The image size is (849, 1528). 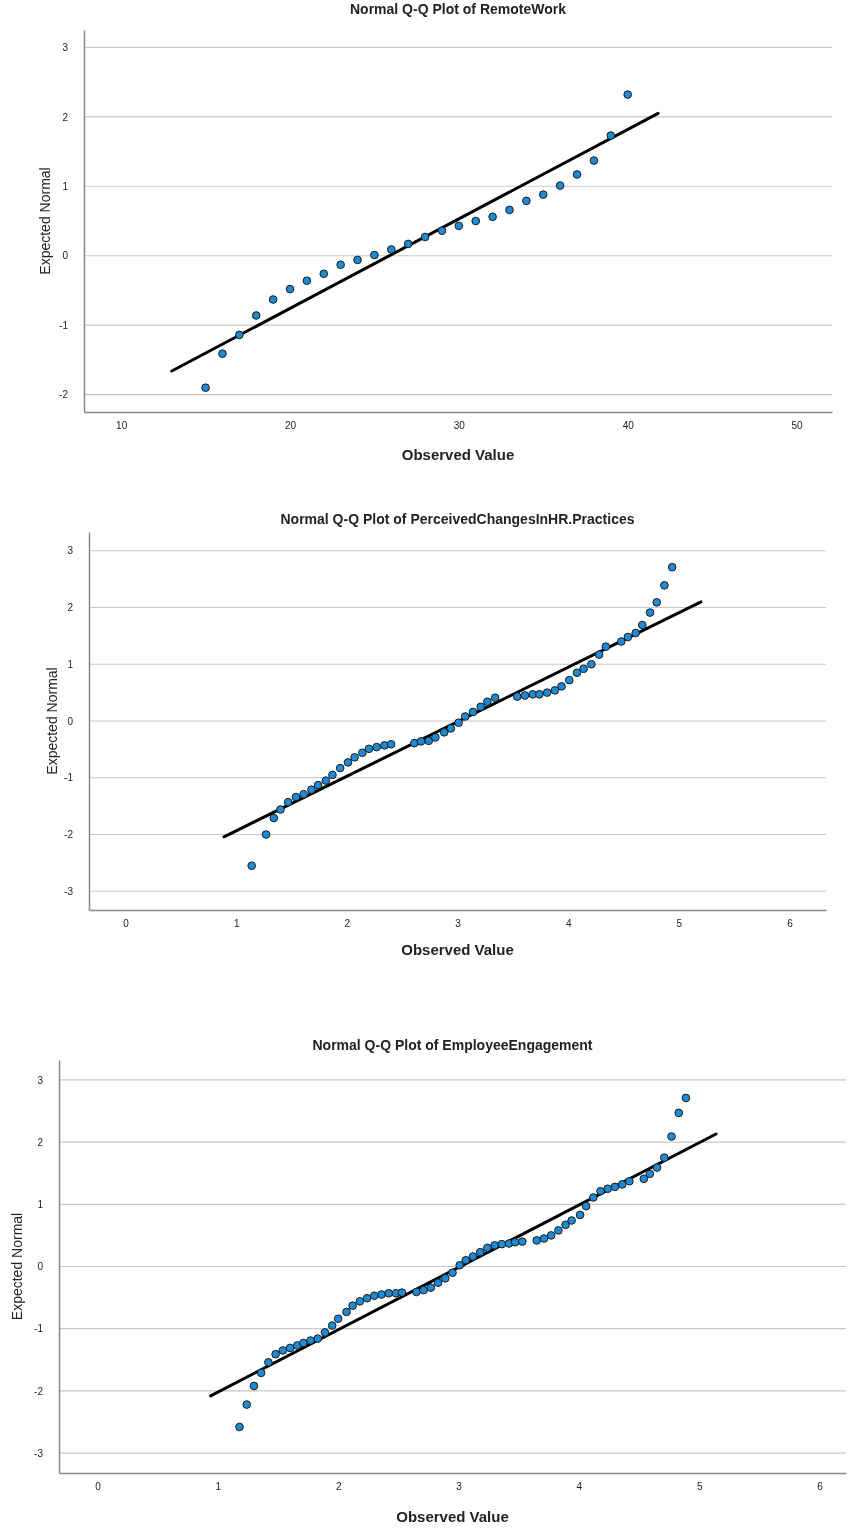 What do you see at coordinates (126, 924) in the screenshot?
I see `x-tick-label: 0` at bounding box center [126, 924].